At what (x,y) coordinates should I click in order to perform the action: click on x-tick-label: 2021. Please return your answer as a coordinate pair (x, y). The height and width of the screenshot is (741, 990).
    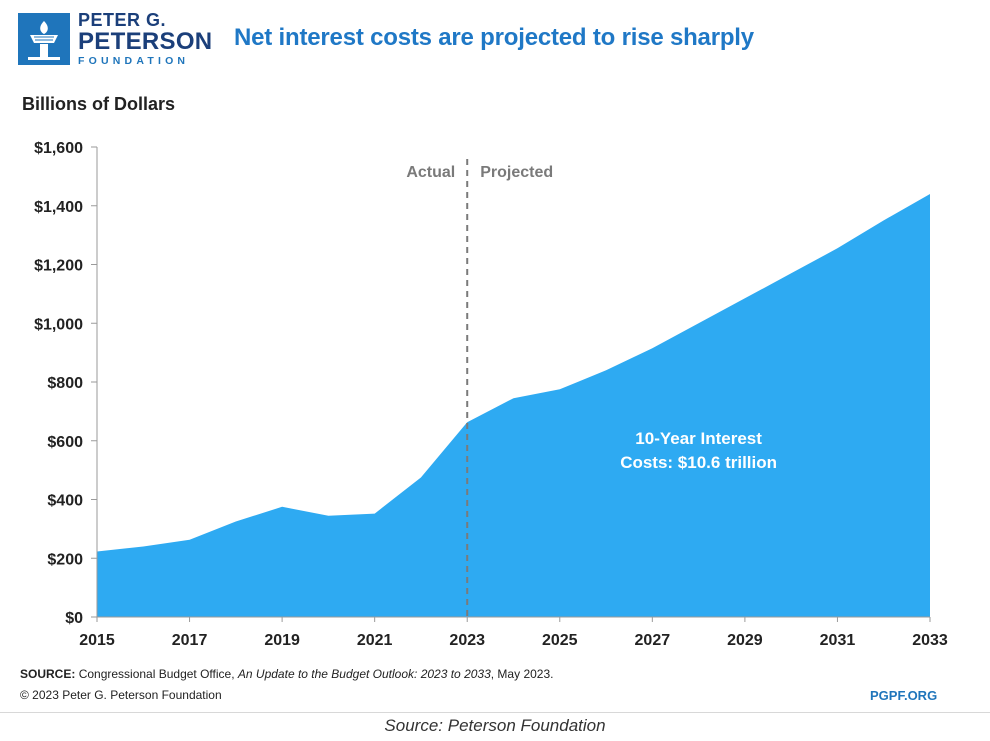
    Looking at the image, I should click on (375, 640).